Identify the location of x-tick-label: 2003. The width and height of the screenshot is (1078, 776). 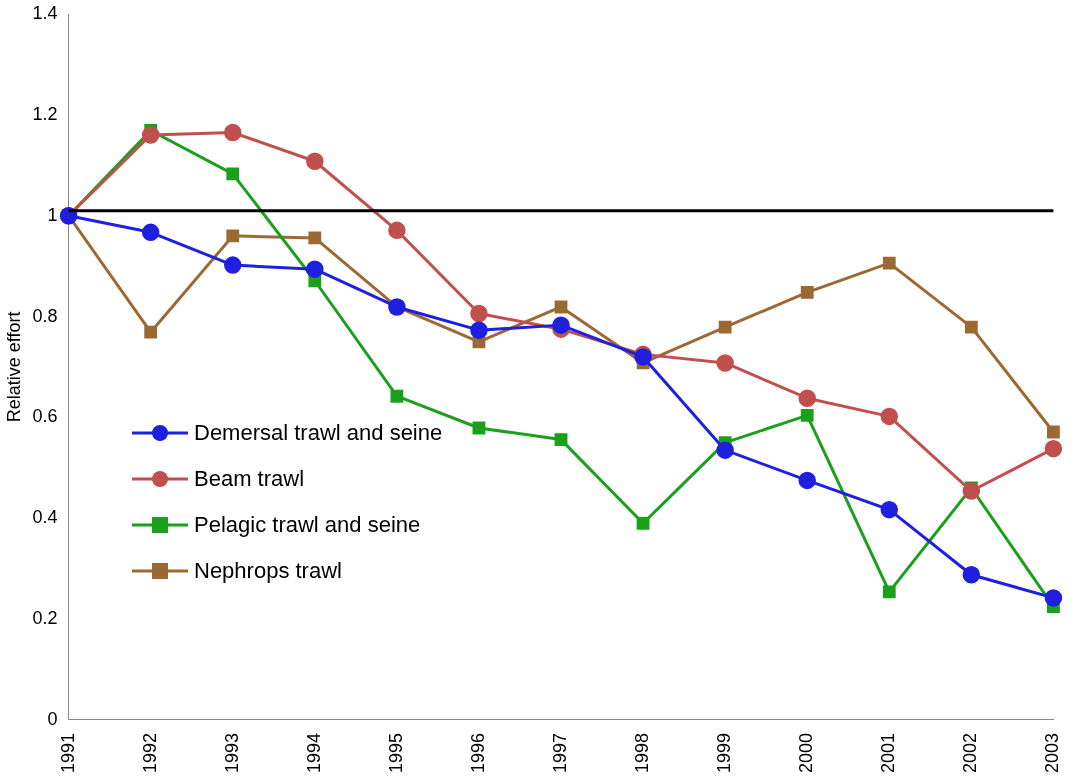
(1052, 752).